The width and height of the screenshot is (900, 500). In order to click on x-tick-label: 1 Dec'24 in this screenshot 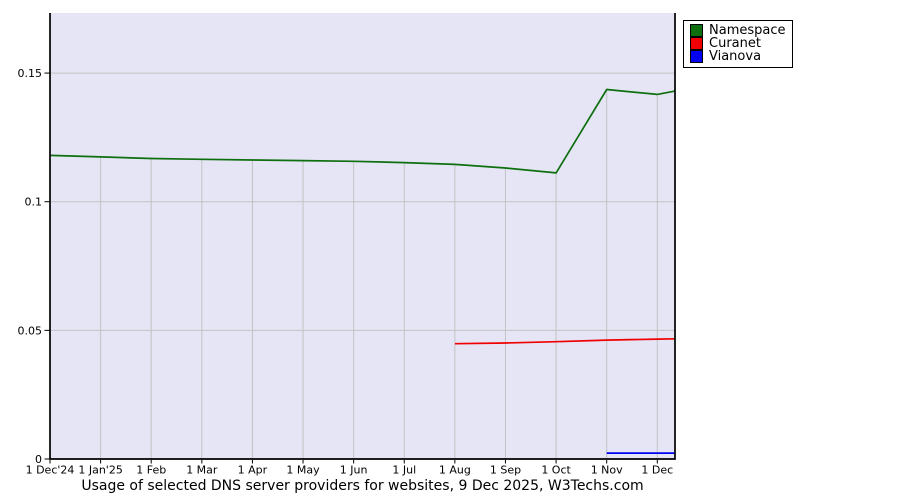, I will do `click(50, 470)`.